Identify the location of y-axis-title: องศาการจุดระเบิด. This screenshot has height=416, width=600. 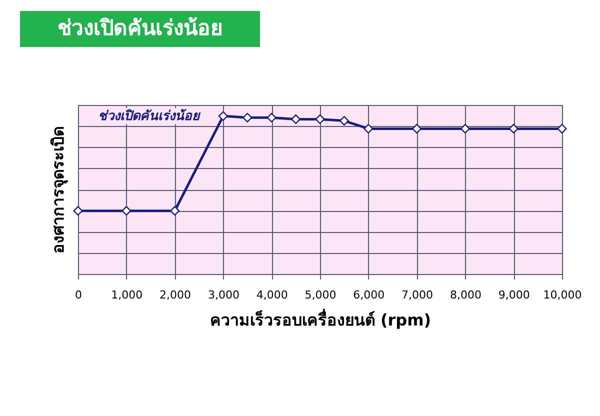
(58, 190).